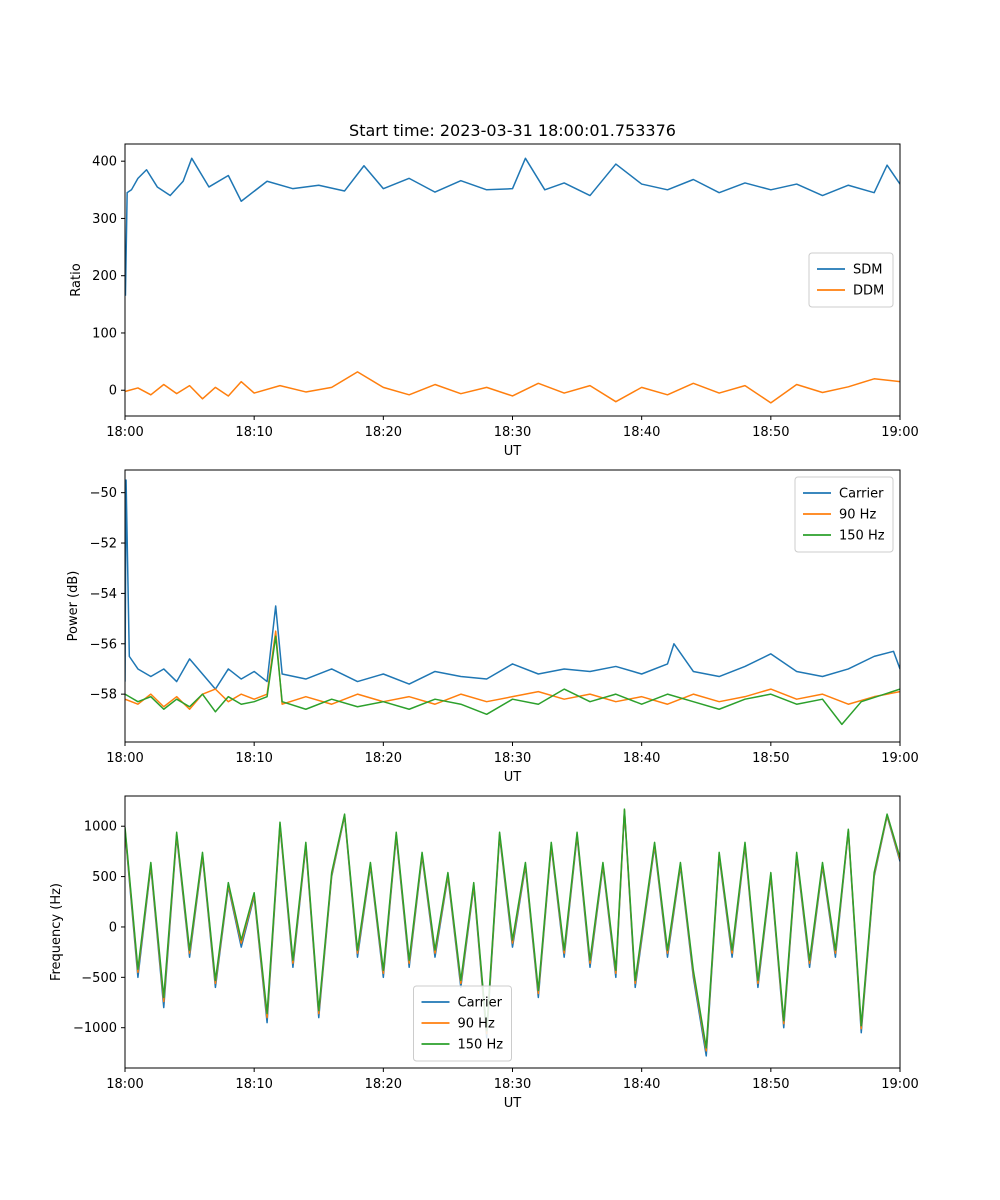  I want to click on series-line-sdm, so click(512, 226).